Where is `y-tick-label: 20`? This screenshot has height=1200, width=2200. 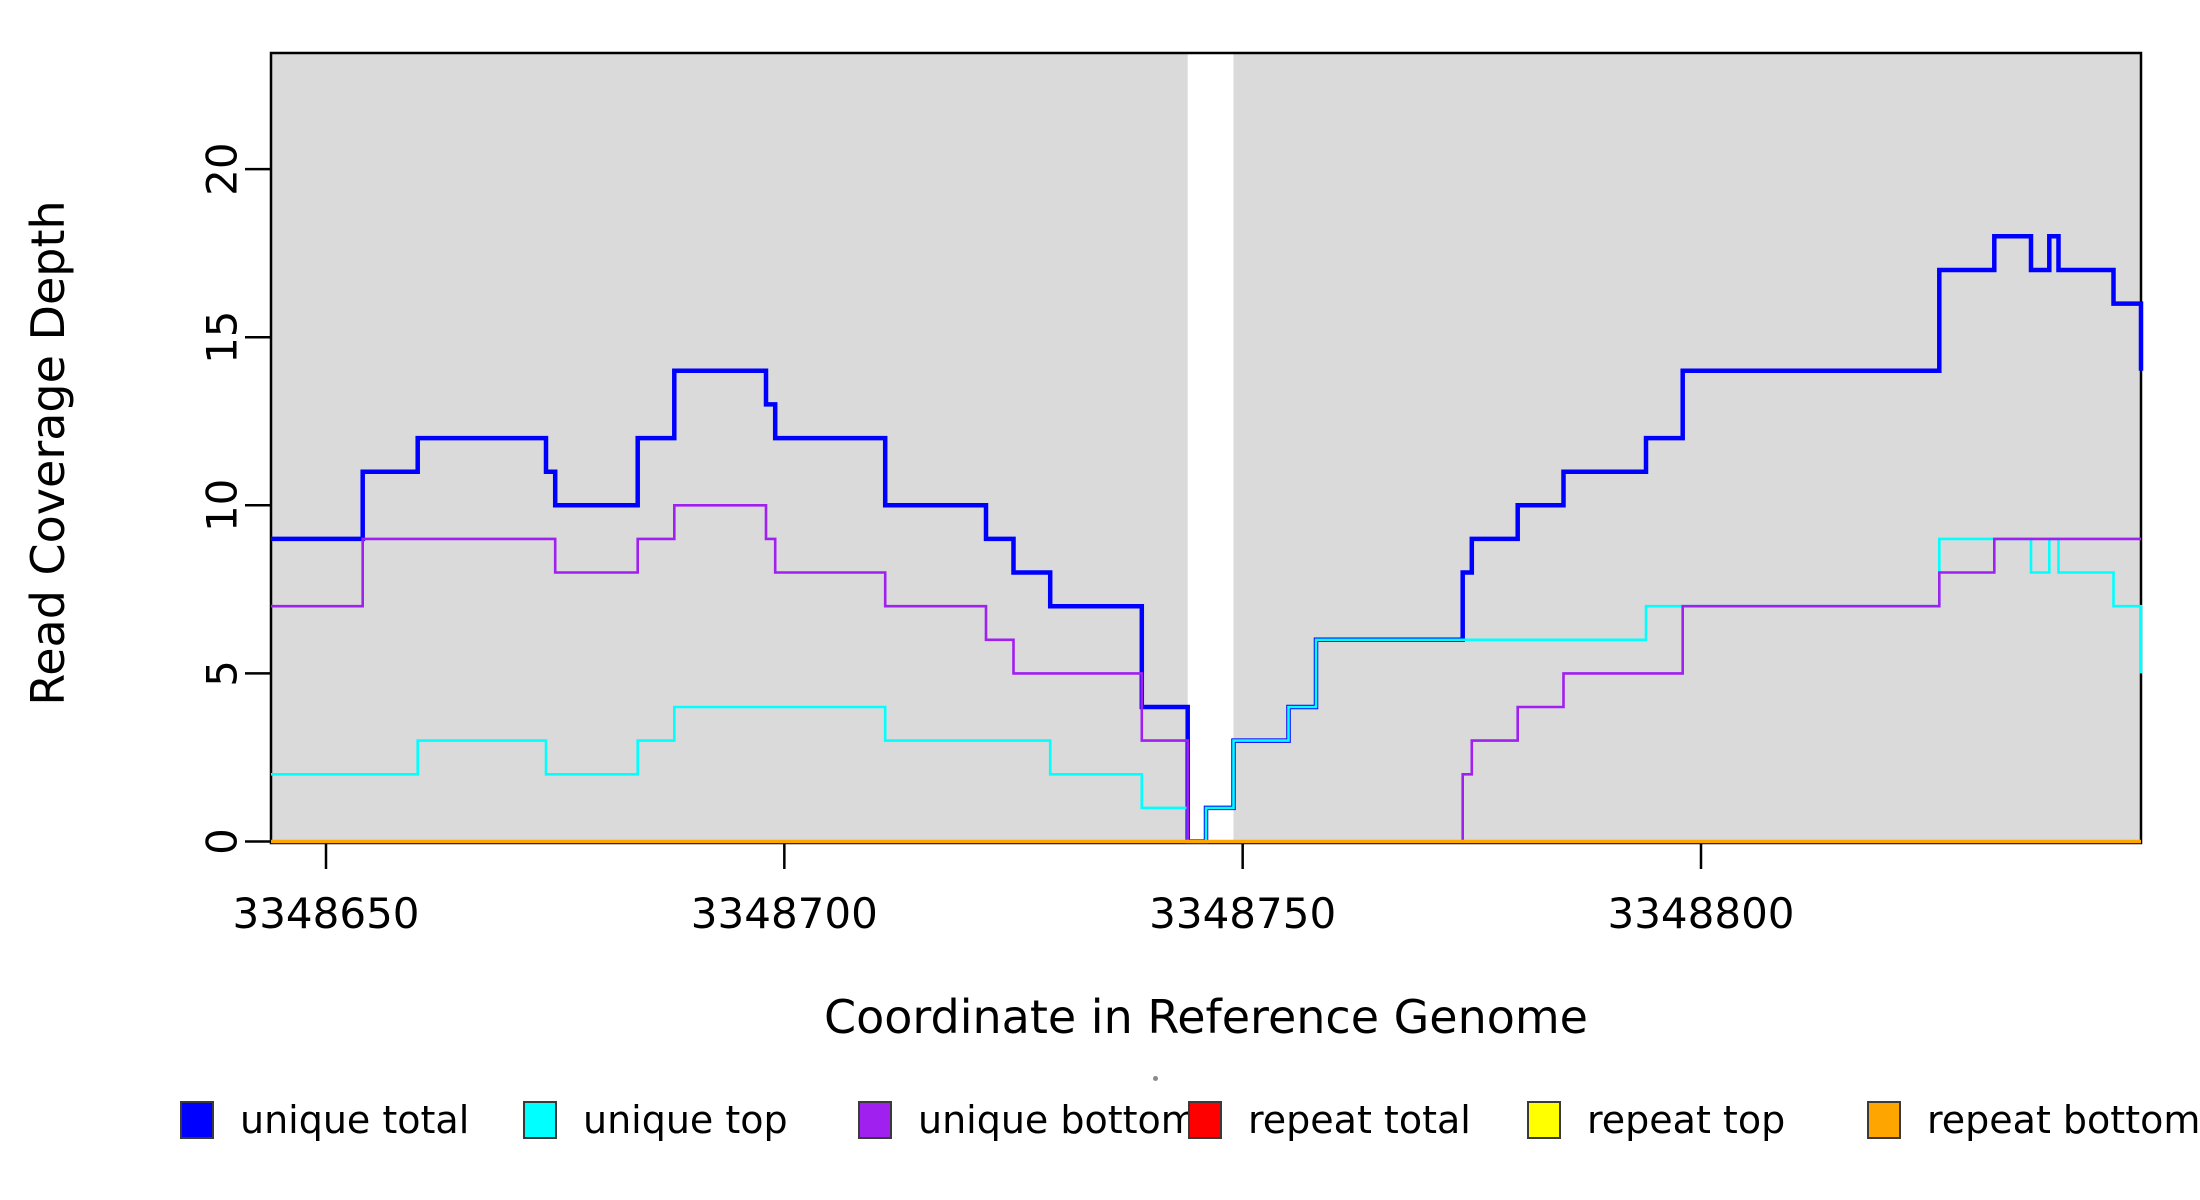 y-tick-label: 20 is located at coordinates (222, 168).